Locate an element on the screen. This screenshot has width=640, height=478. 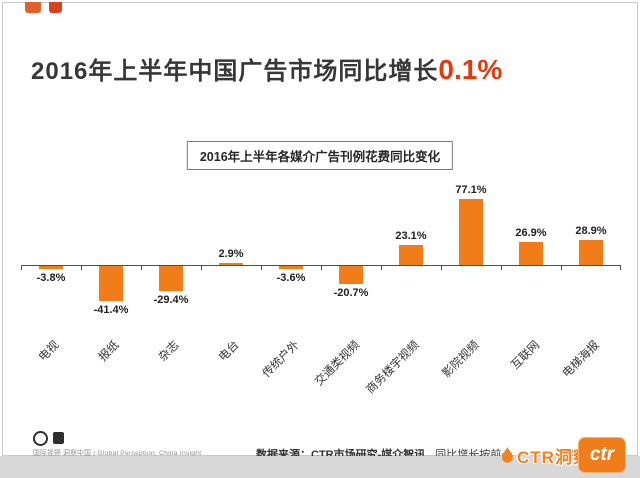
chart-title: 2016年上半年各媒介广告刊例花费同比变化 is located at coordinates (320, 155).